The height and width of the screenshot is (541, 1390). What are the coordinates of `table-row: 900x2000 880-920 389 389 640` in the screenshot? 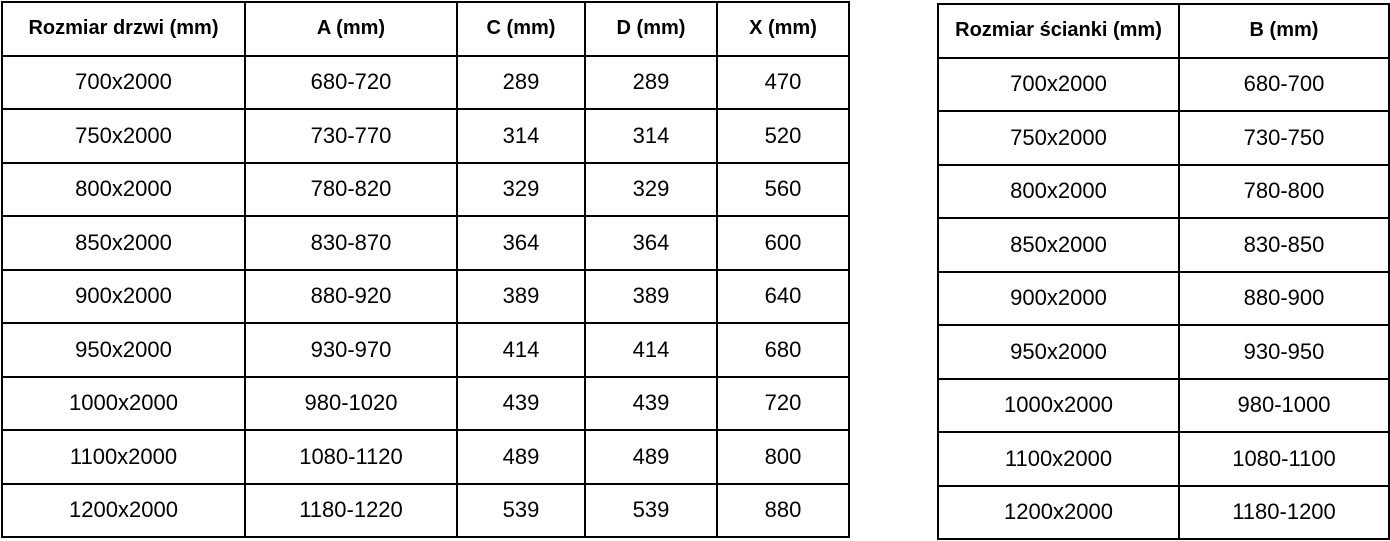 It's located at (425, 296).